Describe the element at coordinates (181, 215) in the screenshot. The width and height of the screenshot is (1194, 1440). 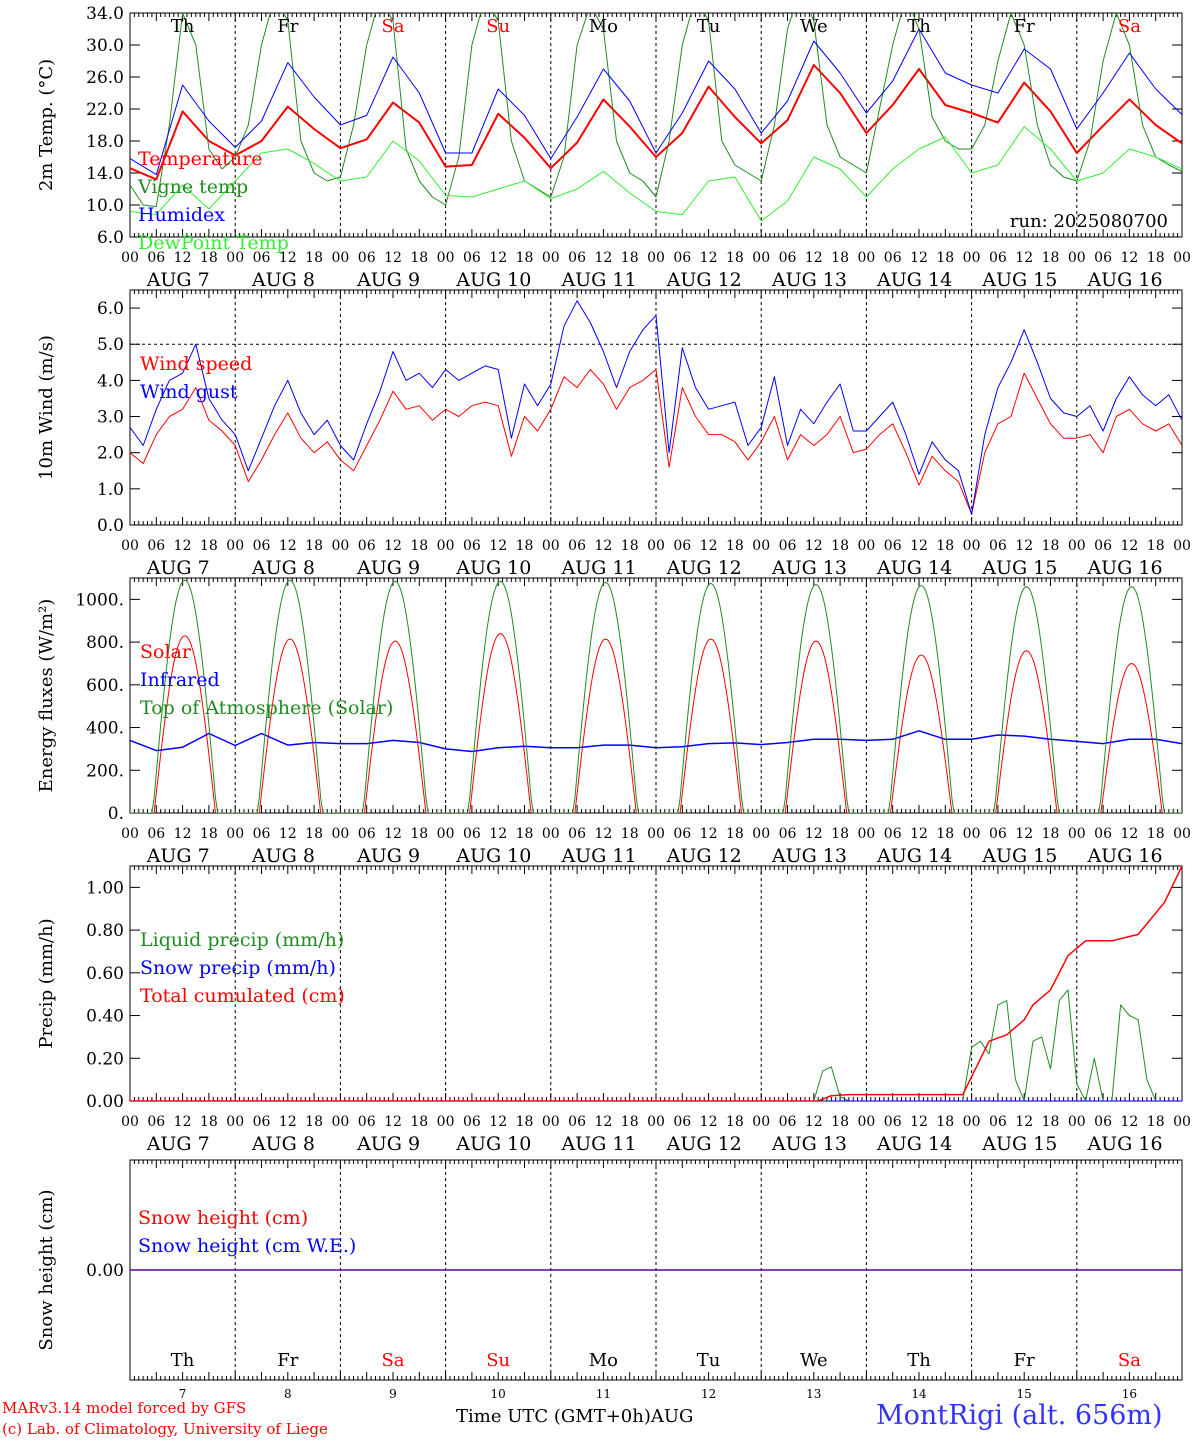
I see `legend-entry: Humidex` at that location.